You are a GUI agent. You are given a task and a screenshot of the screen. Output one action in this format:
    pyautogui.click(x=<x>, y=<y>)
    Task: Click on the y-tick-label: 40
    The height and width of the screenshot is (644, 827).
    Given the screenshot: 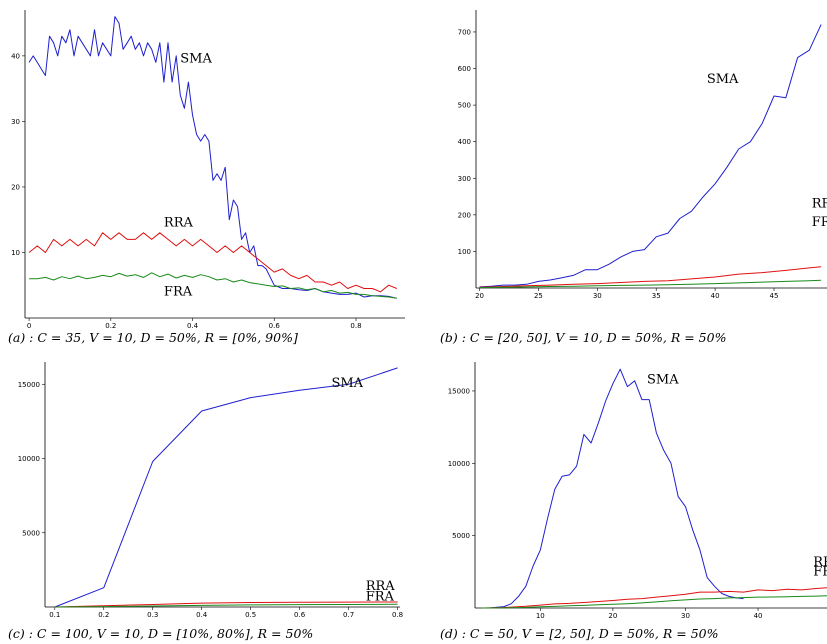 What is the action you would take?
    pyautogui.click(x=15, y=56)
    